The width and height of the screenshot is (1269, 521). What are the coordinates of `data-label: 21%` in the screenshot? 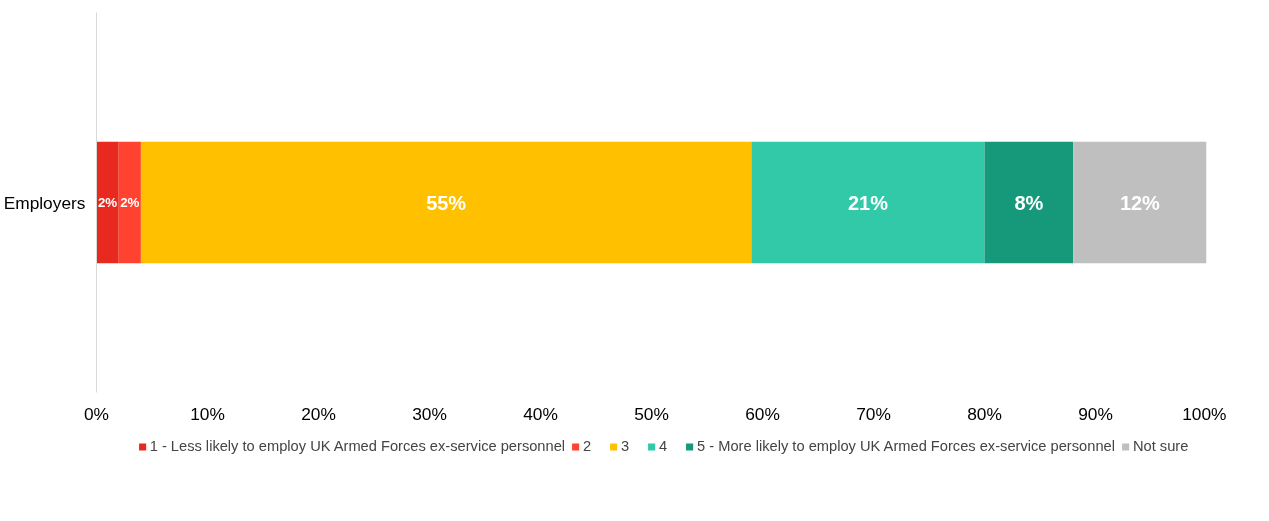 It's located at (868, 202).